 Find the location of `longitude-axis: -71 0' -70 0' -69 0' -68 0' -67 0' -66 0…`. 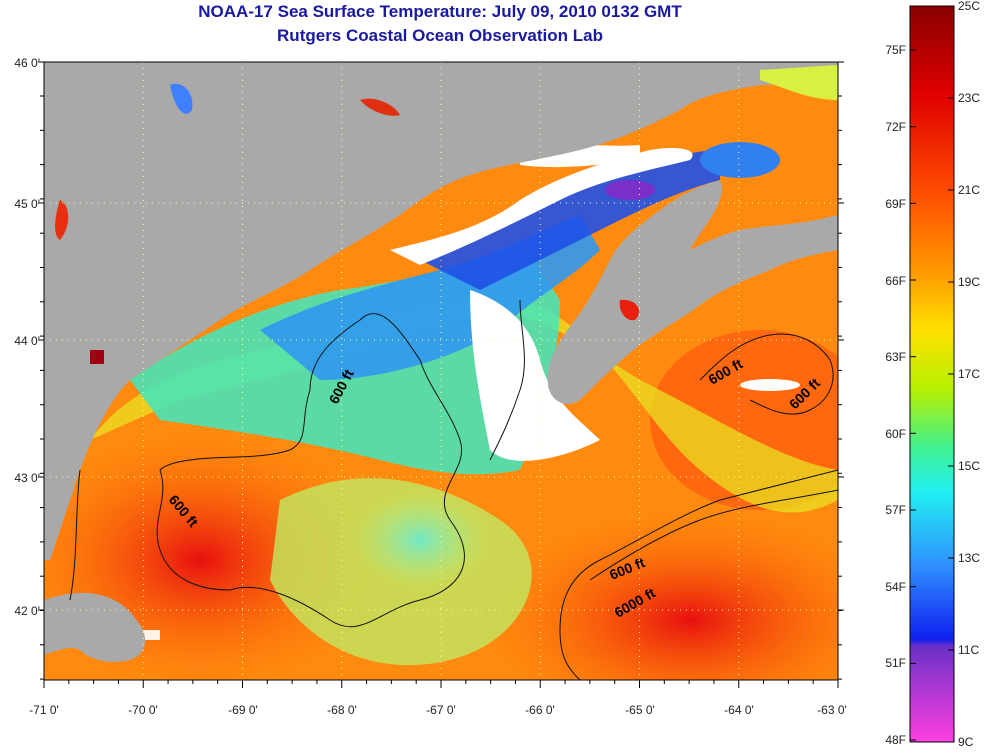

longitude-axis: -71 0' -70 0' -69 0' -68 0' -67 0' -66 0… is located at coordinates (438, 710).